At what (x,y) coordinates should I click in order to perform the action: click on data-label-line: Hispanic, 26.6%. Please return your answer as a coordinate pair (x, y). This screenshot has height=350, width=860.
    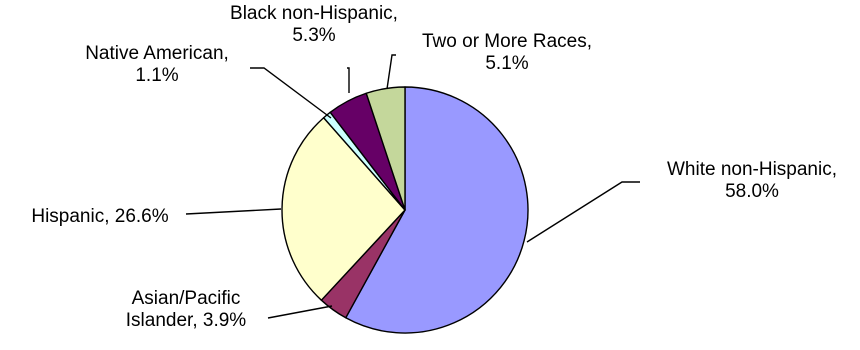
    Looking at the image, I should click on (99, 216).